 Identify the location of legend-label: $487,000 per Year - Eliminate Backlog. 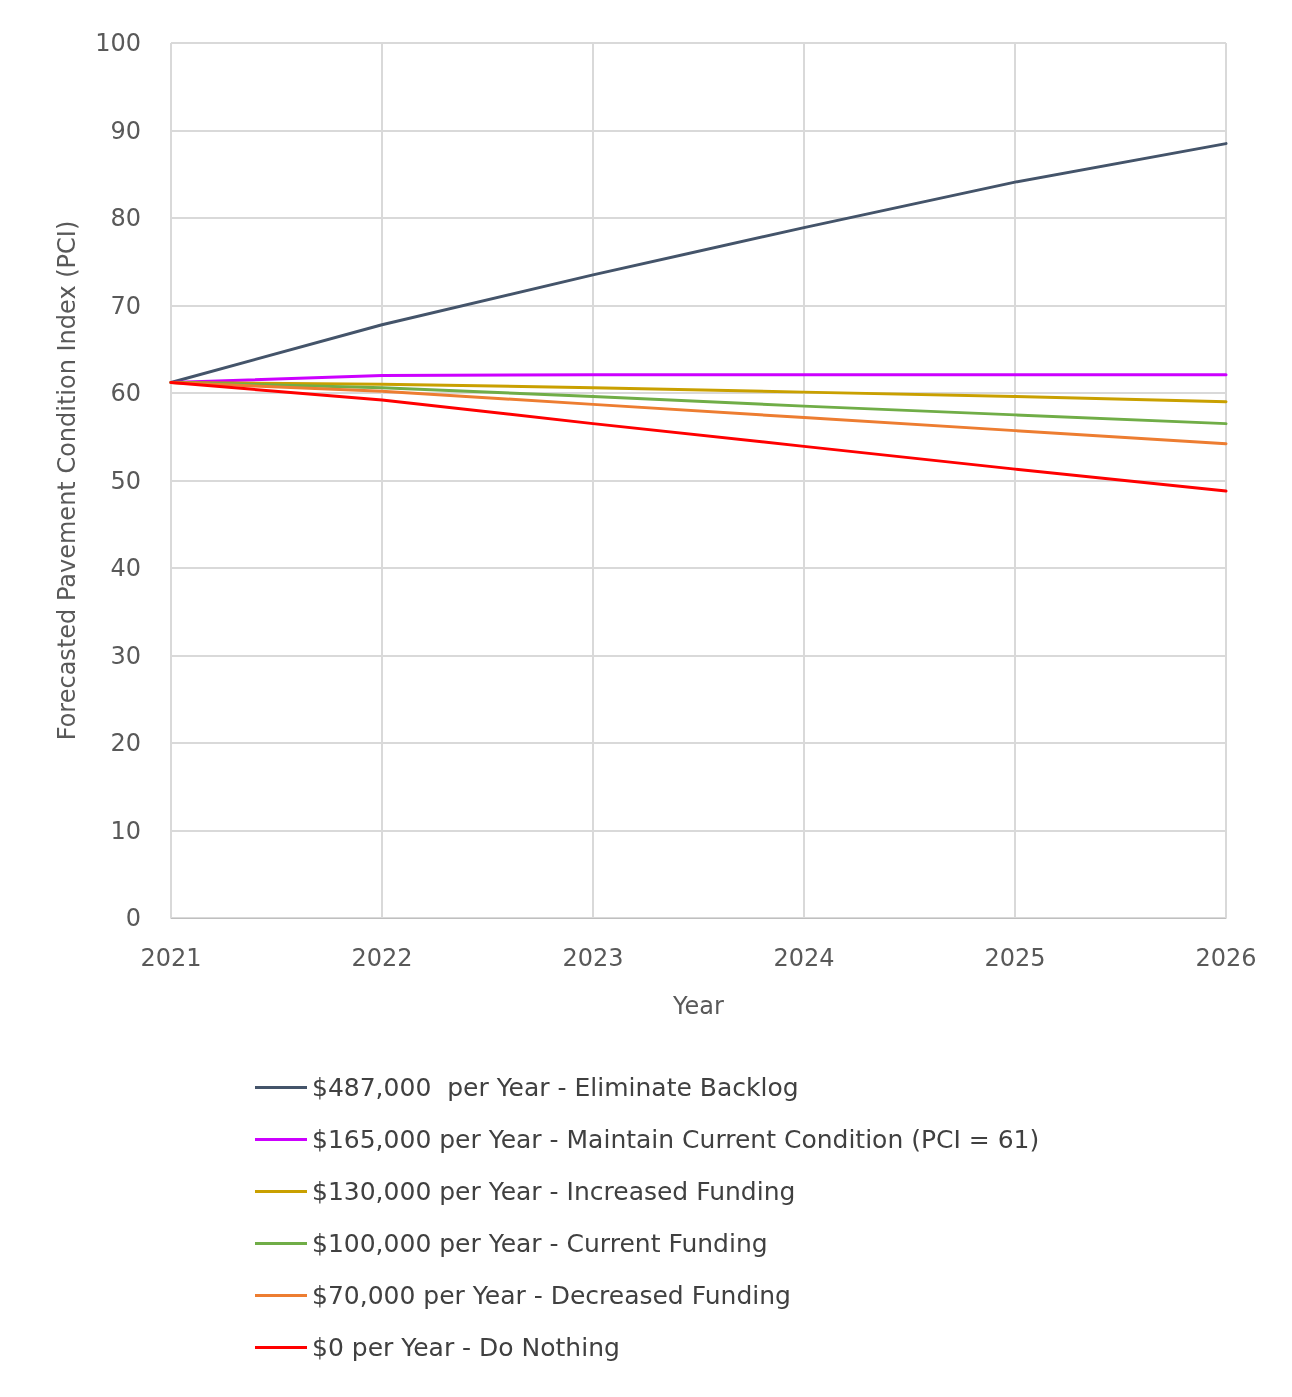
(555, 1087).